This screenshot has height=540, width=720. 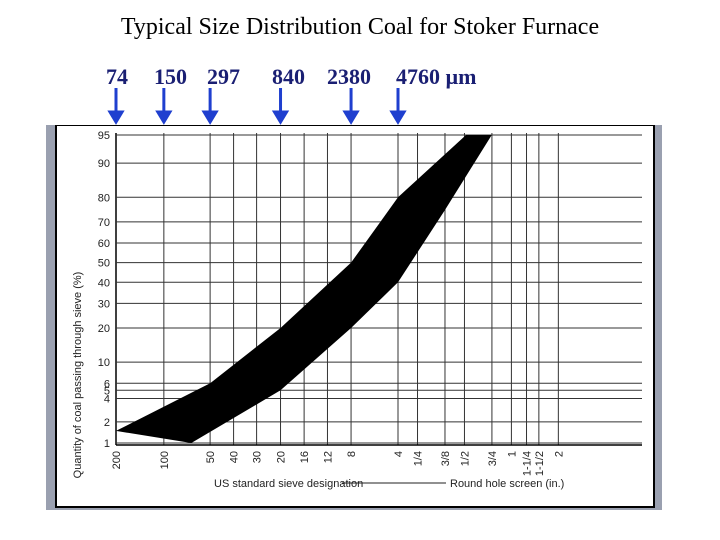 I want to click on y-tick-label-40: 40, so click(x=104, y=283).